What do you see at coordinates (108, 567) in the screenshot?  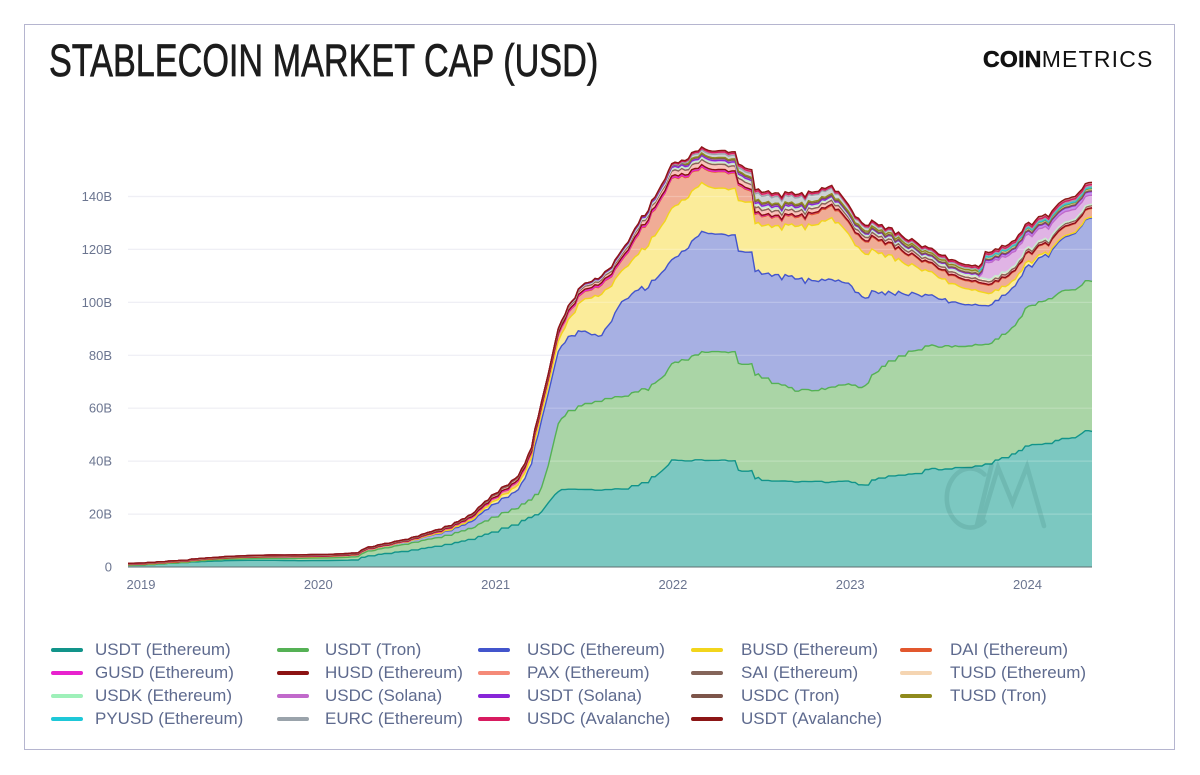 I see `svg-text: 0` at bounding box center [108, 567].